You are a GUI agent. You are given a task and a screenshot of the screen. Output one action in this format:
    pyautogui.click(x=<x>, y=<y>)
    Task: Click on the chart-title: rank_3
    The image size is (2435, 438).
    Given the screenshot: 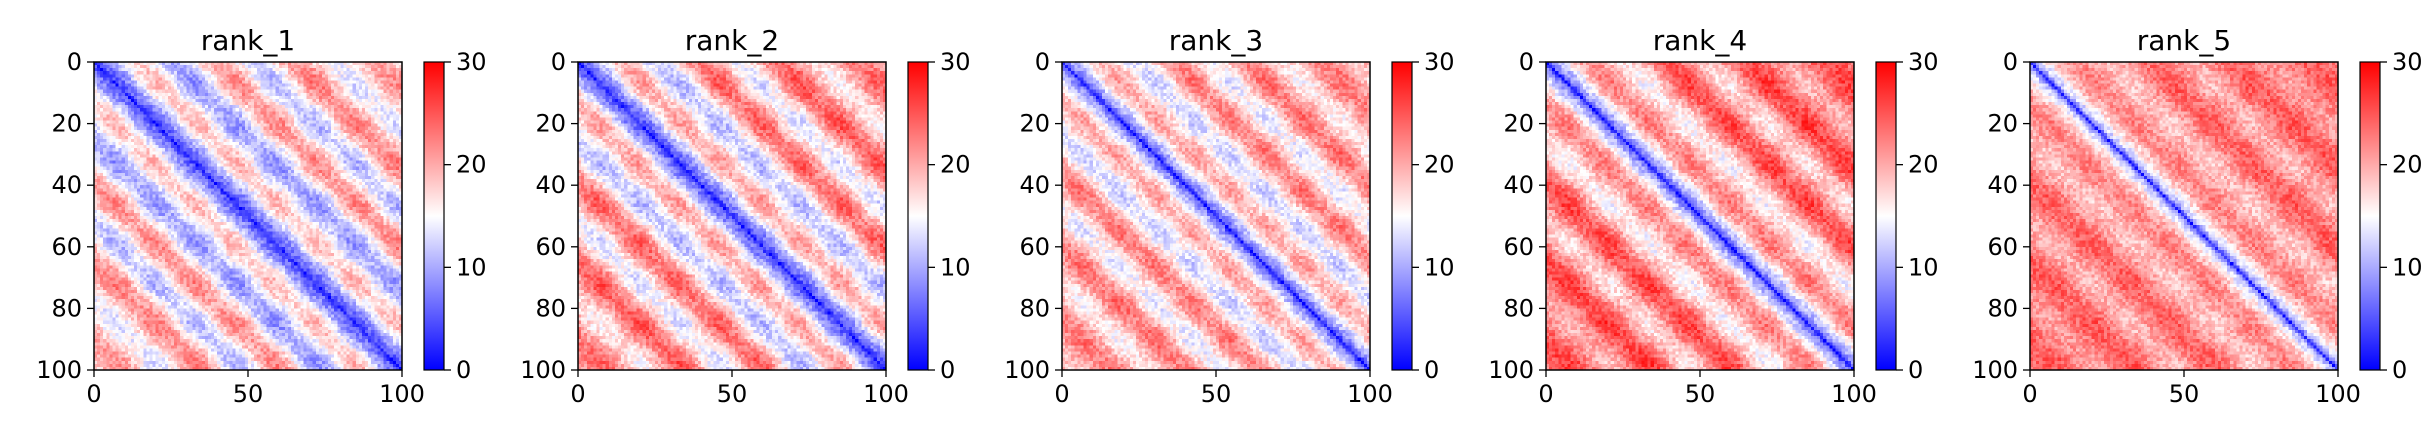 What is the action you would take?
    pyautogui.click(x=1216, y=40)
    